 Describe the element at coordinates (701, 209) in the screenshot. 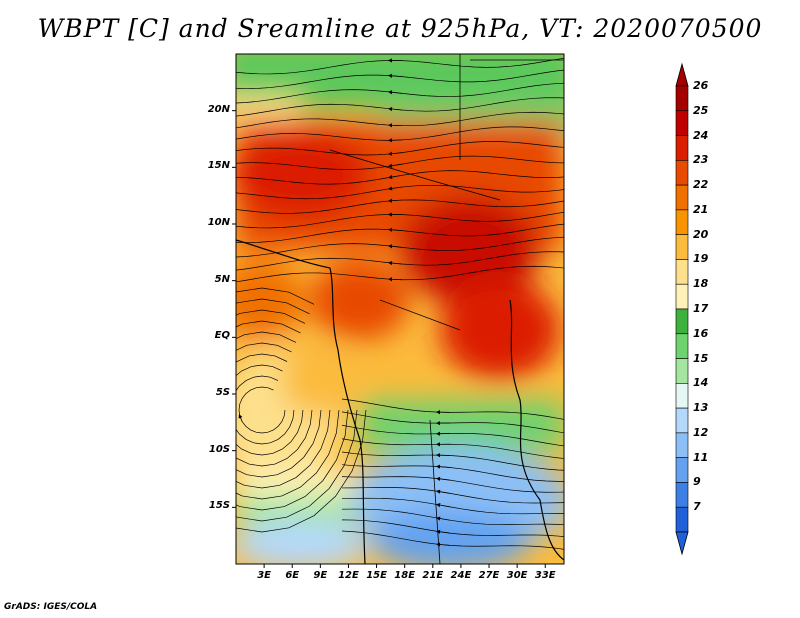

I see `colorbar-label: 21` at that location.